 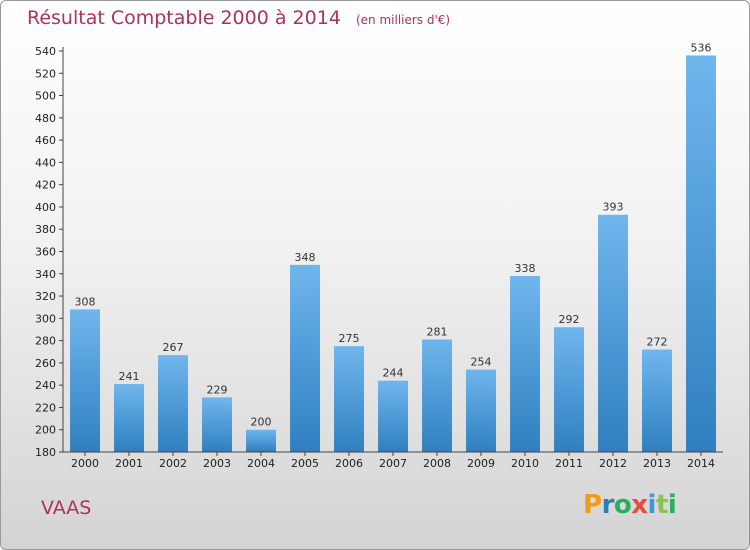 What do you see at coordinates (661, 505) in the screenshot?
I see `logo-letter: t` at bounding box center [661, 505].